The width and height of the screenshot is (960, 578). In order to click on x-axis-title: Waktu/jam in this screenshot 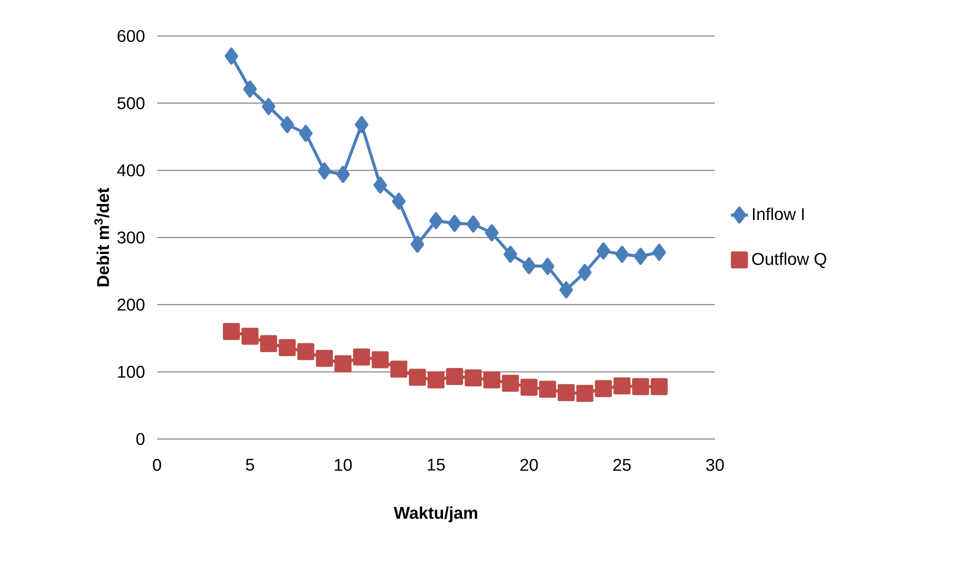, I will do `click(436, 514)`.